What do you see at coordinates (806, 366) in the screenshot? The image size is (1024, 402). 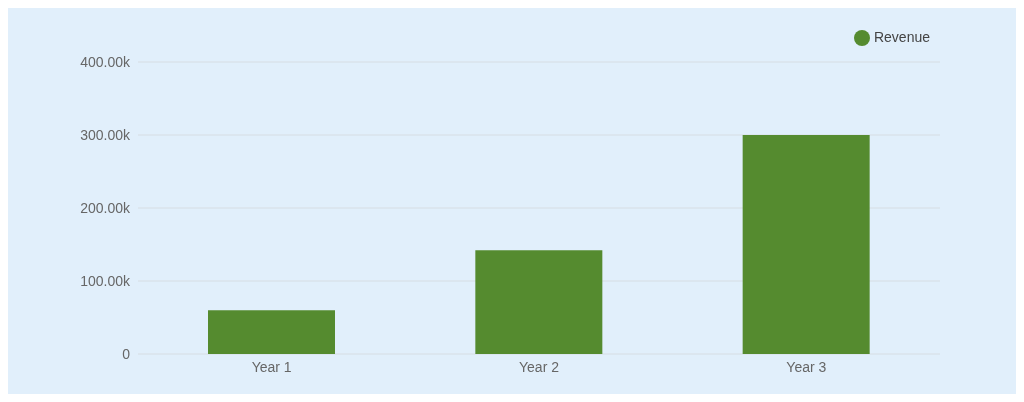 I see `x-tick-label: Year 3` at bounding box center [806, 366].